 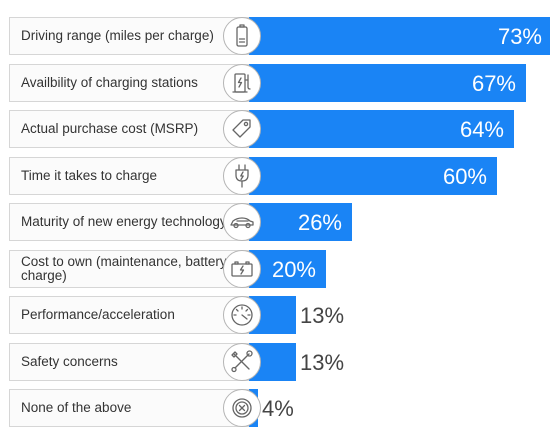 I want to click on bar-row: Driving range (miles per charge) 73%, so click(x=279, y=36).